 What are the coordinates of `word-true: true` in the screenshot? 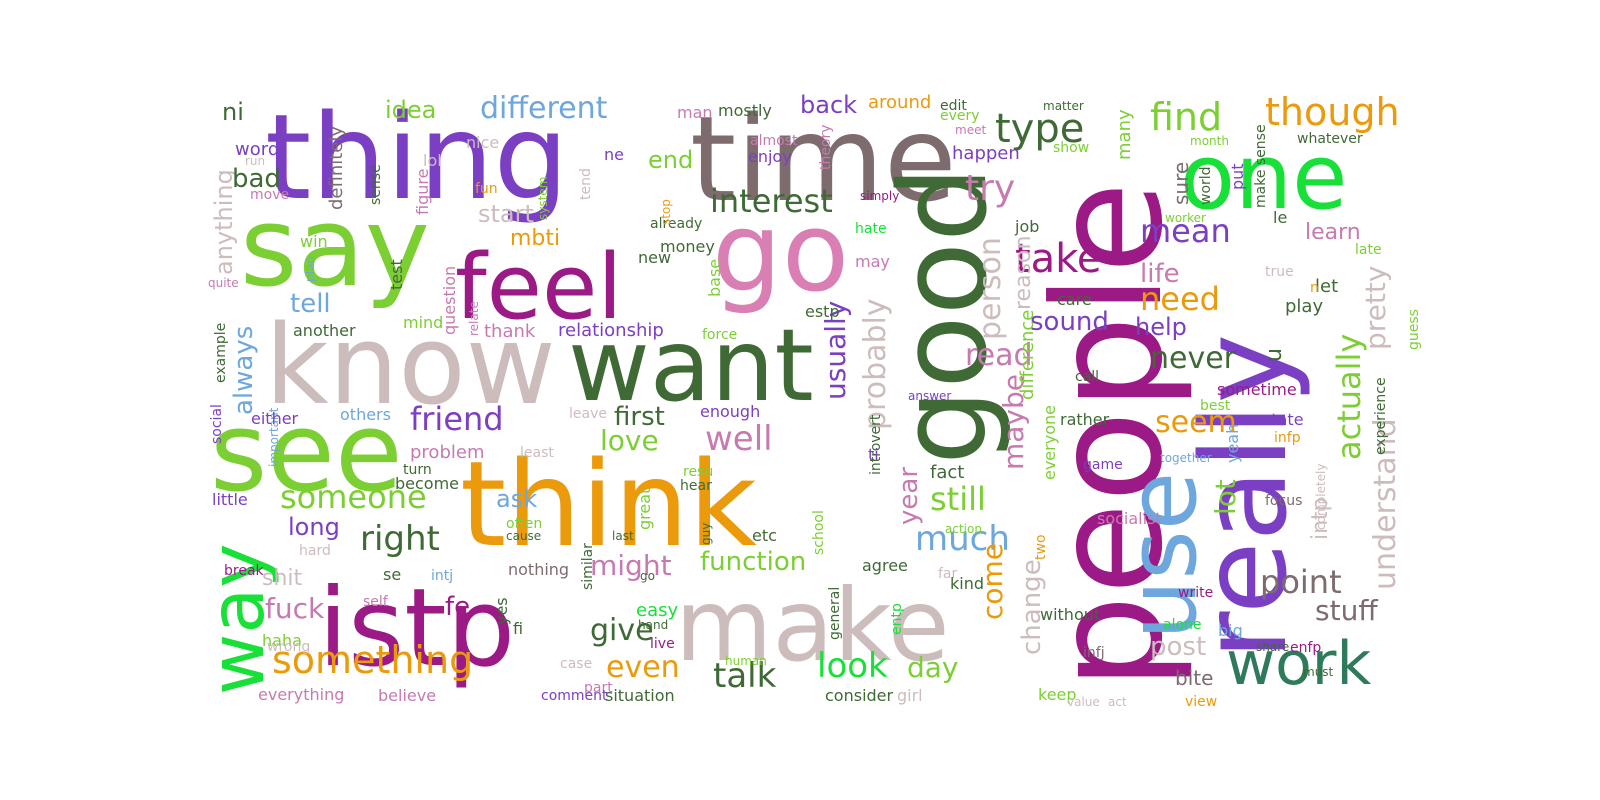 It's located at (1279, 272).